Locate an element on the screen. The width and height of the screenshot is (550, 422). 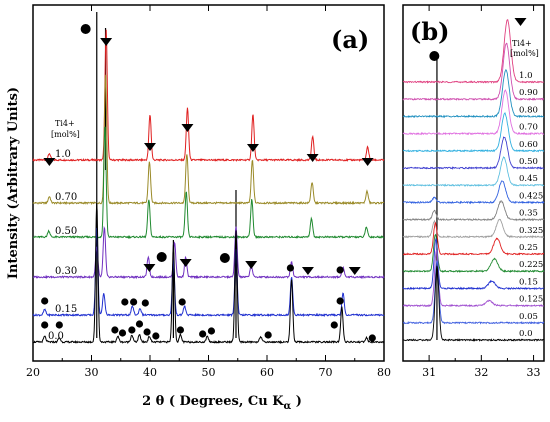
x-axis-title-end: ) is located at coordinates (296, 401).